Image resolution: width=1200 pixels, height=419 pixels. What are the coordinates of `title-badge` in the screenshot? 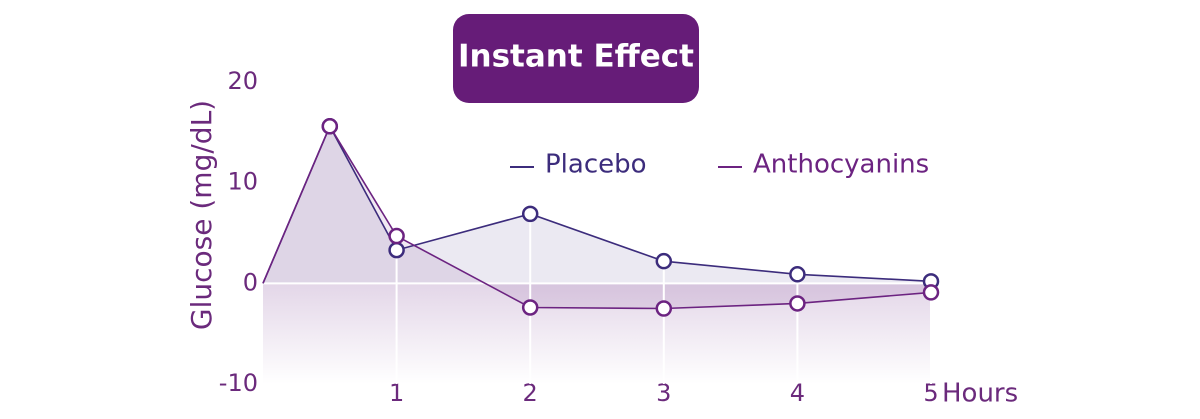 It's located at (576, 58).